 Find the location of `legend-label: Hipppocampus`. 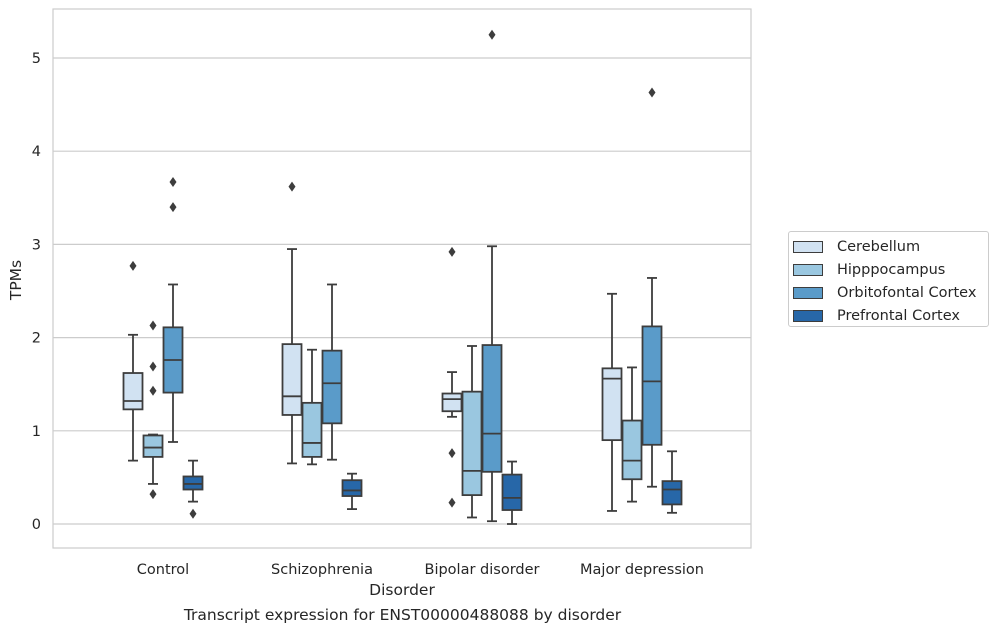

legend-label: Hipppocampus is located at coordinates (891, 270).